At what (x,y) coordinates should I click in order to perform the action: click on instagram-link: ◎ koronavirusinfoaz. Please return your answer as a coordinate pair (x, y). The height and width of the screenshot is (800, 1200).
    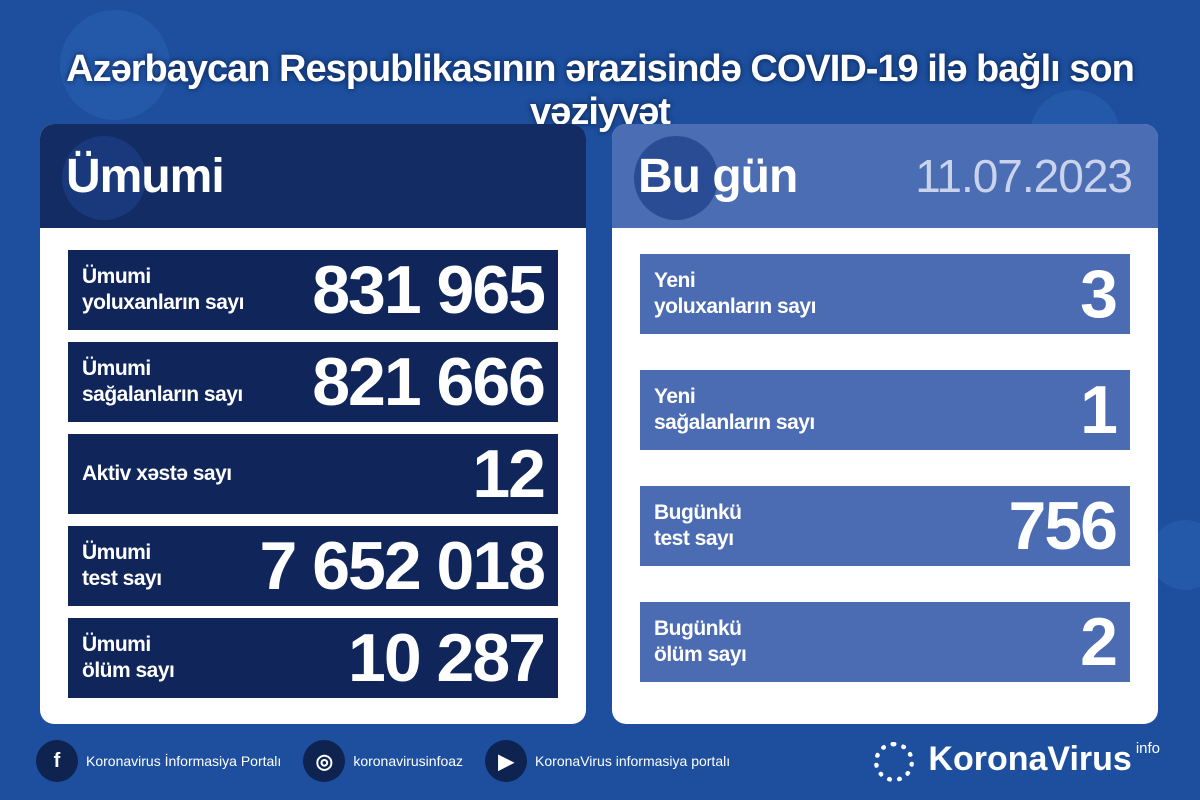
    Looking at the image, I should click on (383, 761).